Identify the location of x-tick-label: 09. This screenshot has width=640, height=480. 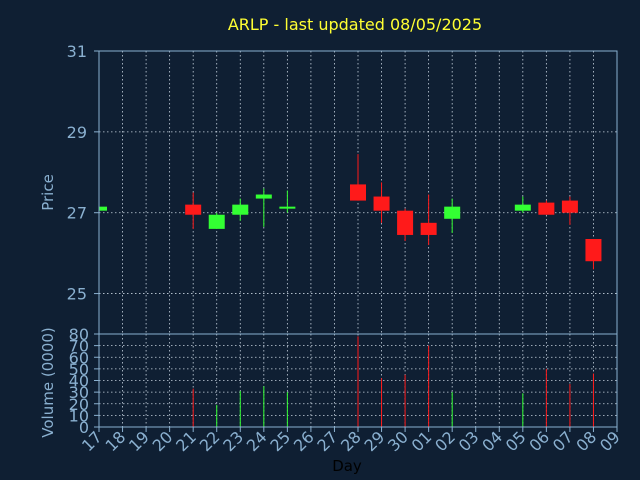
(610, 441).